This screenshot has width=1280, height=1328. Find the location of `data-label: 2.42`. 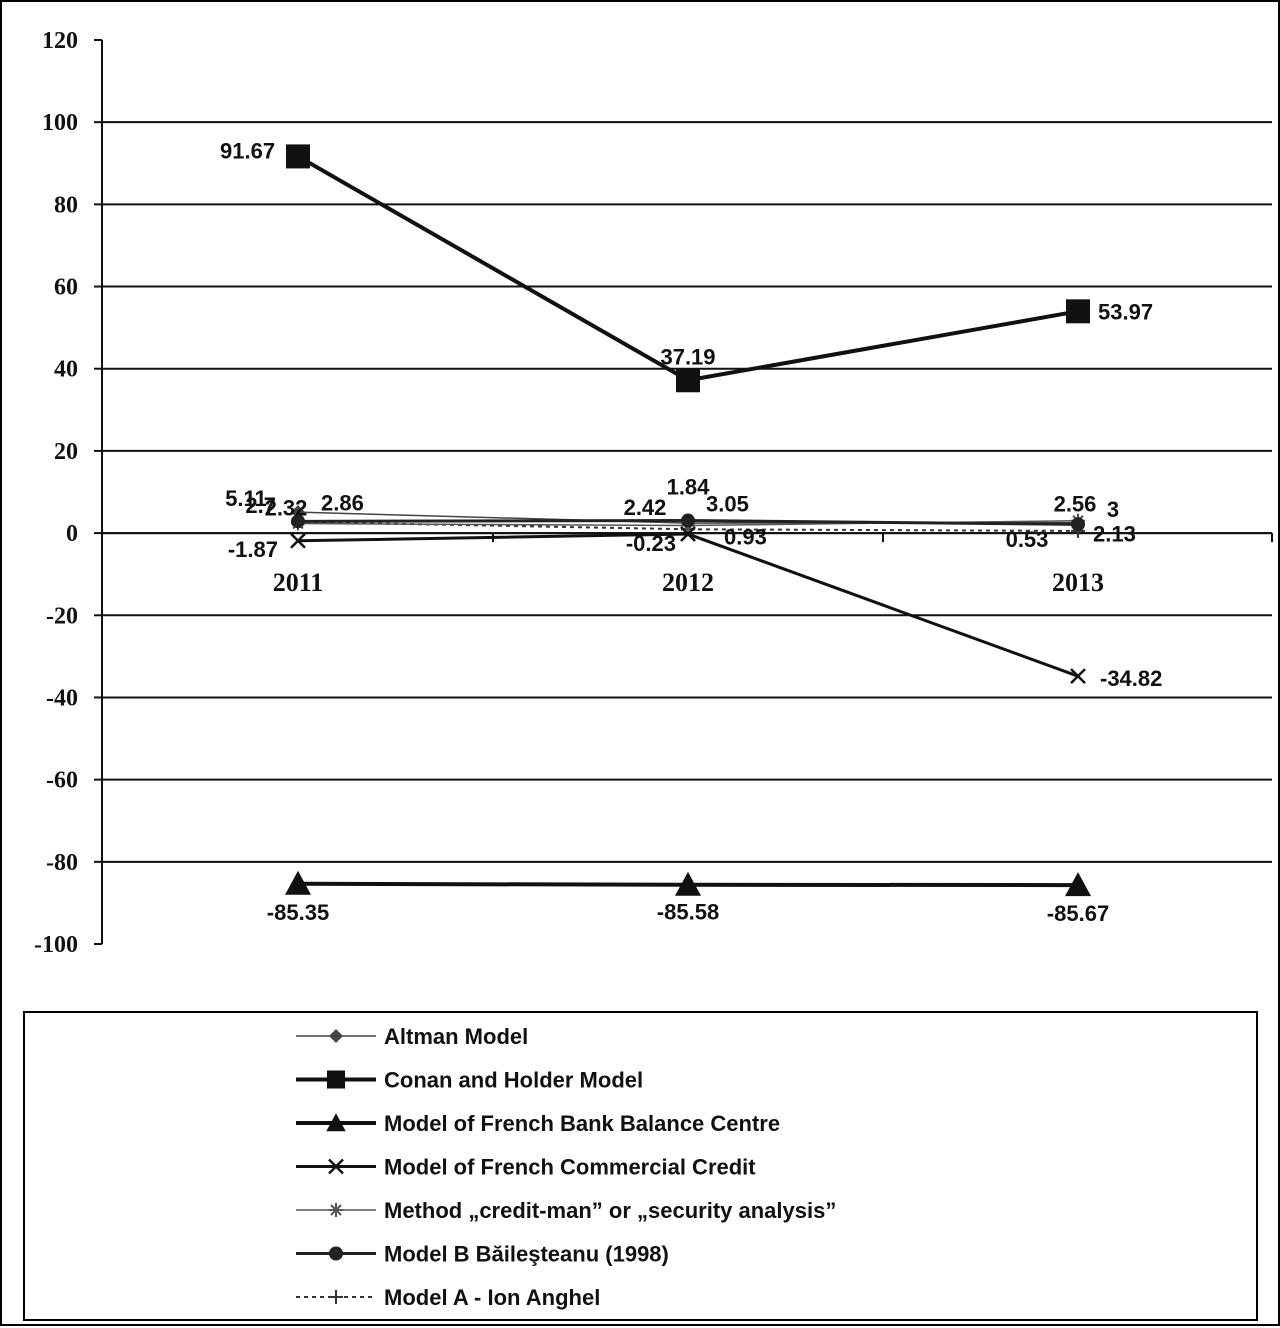

data-label: 2.42 is located at coordinates (645, 507).